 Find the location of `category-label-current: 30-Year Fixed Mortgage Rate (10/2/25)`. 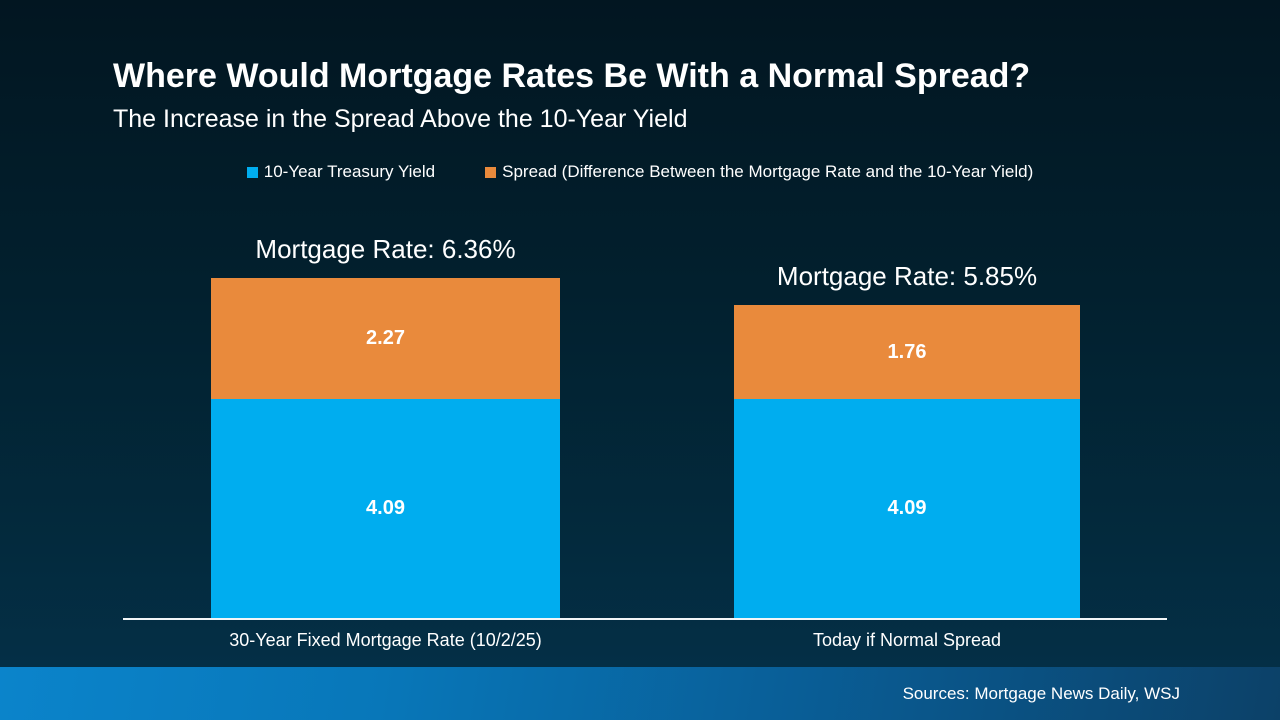

category-label-current: 30-Year Fixed Mortgage Rate (10/2/25) is located at coordinates (385, 640).